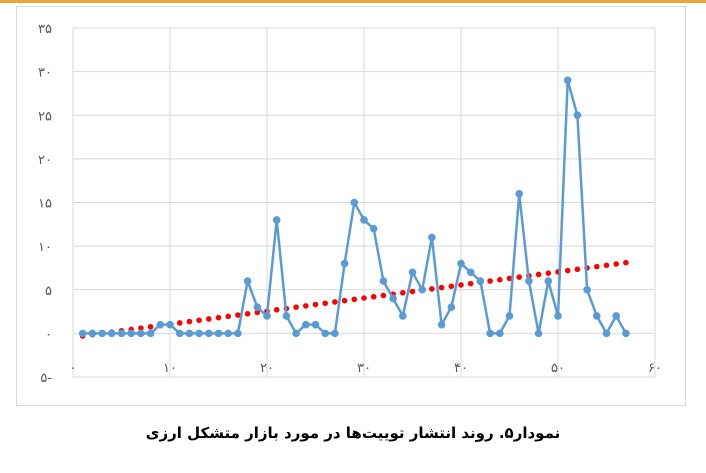 The width and height of the screenshot is (706, 473). Describe the element at coordinates (73, 368) in the screenshot. I see `x-tick-label: ۰` at that location.